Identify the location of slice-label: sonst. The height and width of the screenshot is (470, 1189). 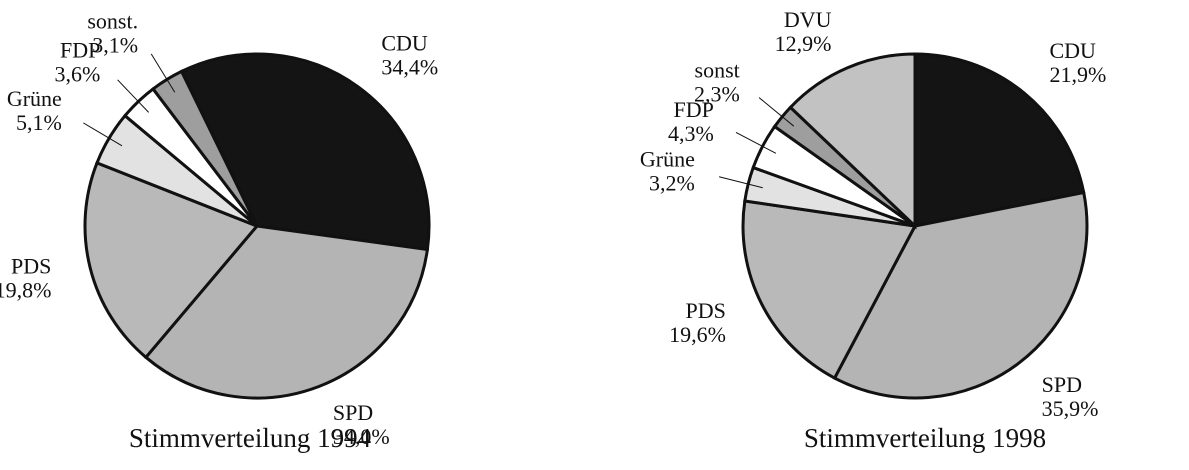
(717, 70).